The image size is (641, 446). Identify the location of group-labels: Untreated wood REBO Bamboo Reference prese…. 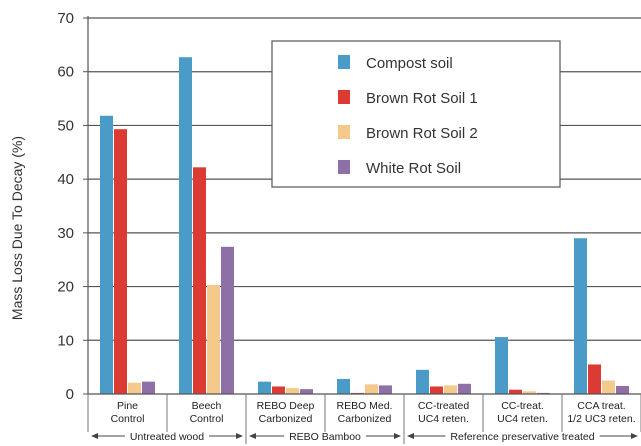
(364, 437).